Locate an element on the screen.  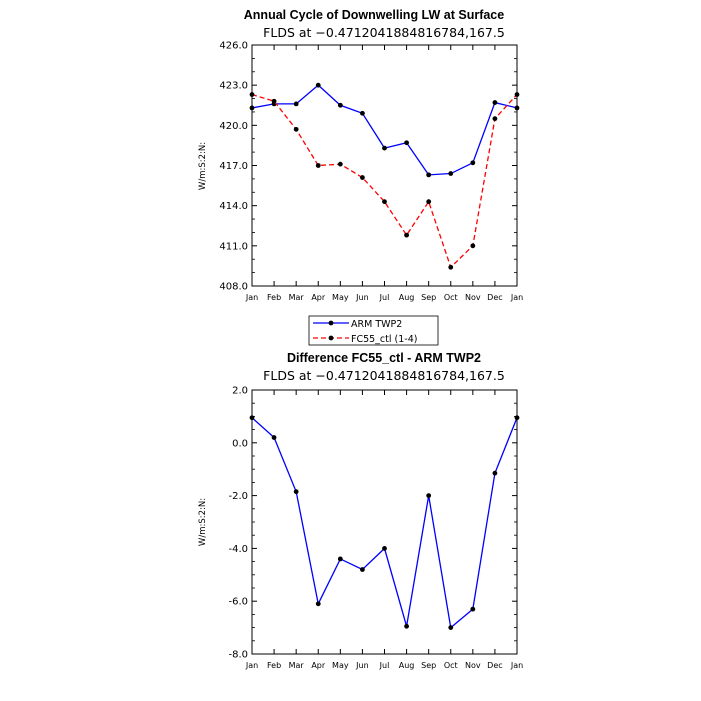
legend-label-arm: ARM TWP2 is located at coordinates (376, 324).